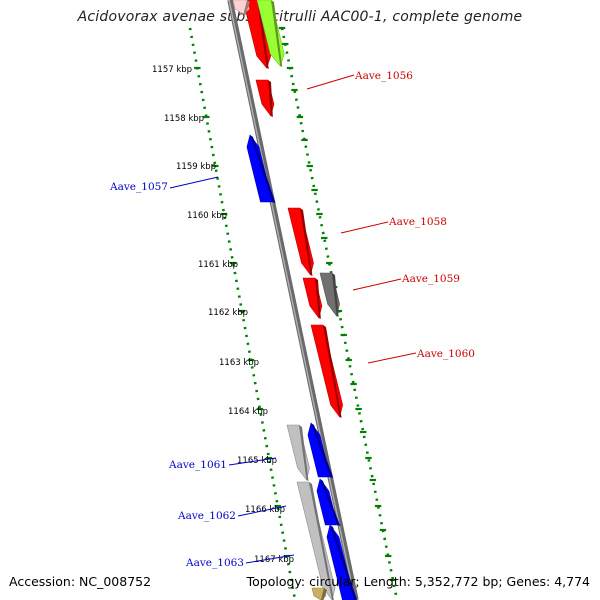  Describe the element at coordinates (335, 295) in the screenshot. I see `gene-arrow-aave-1059b-shade` at that location.